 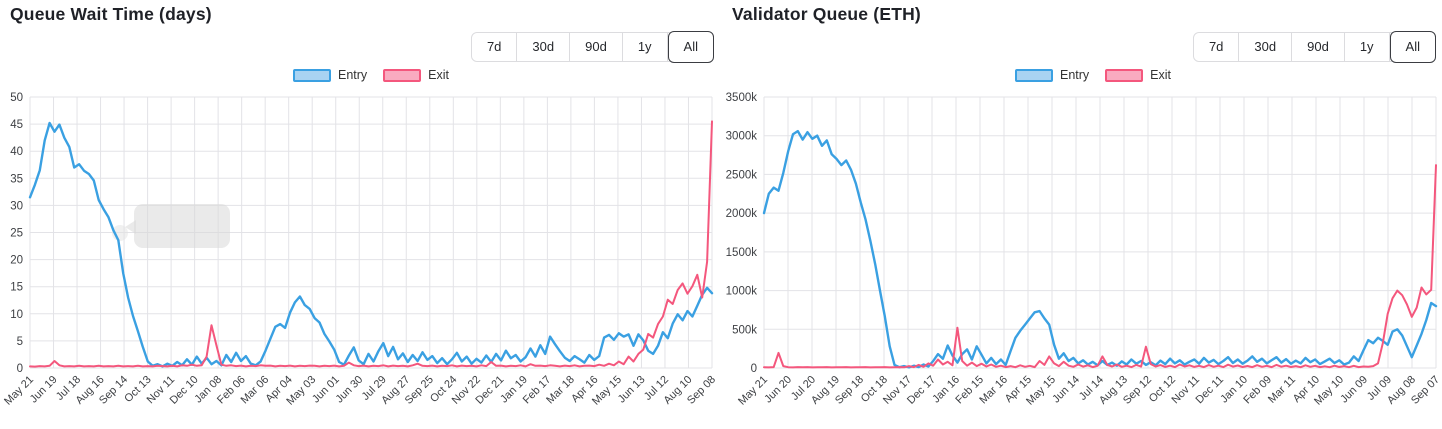 What do you see at coordinates (1354, 390) in the screenshot?
I see `x-axis-label: Jun 09` at bounding box center [1354, 390].